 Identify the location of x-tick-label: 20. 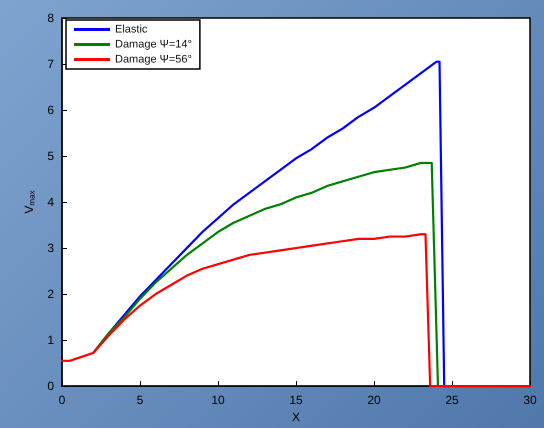
(374, 400).